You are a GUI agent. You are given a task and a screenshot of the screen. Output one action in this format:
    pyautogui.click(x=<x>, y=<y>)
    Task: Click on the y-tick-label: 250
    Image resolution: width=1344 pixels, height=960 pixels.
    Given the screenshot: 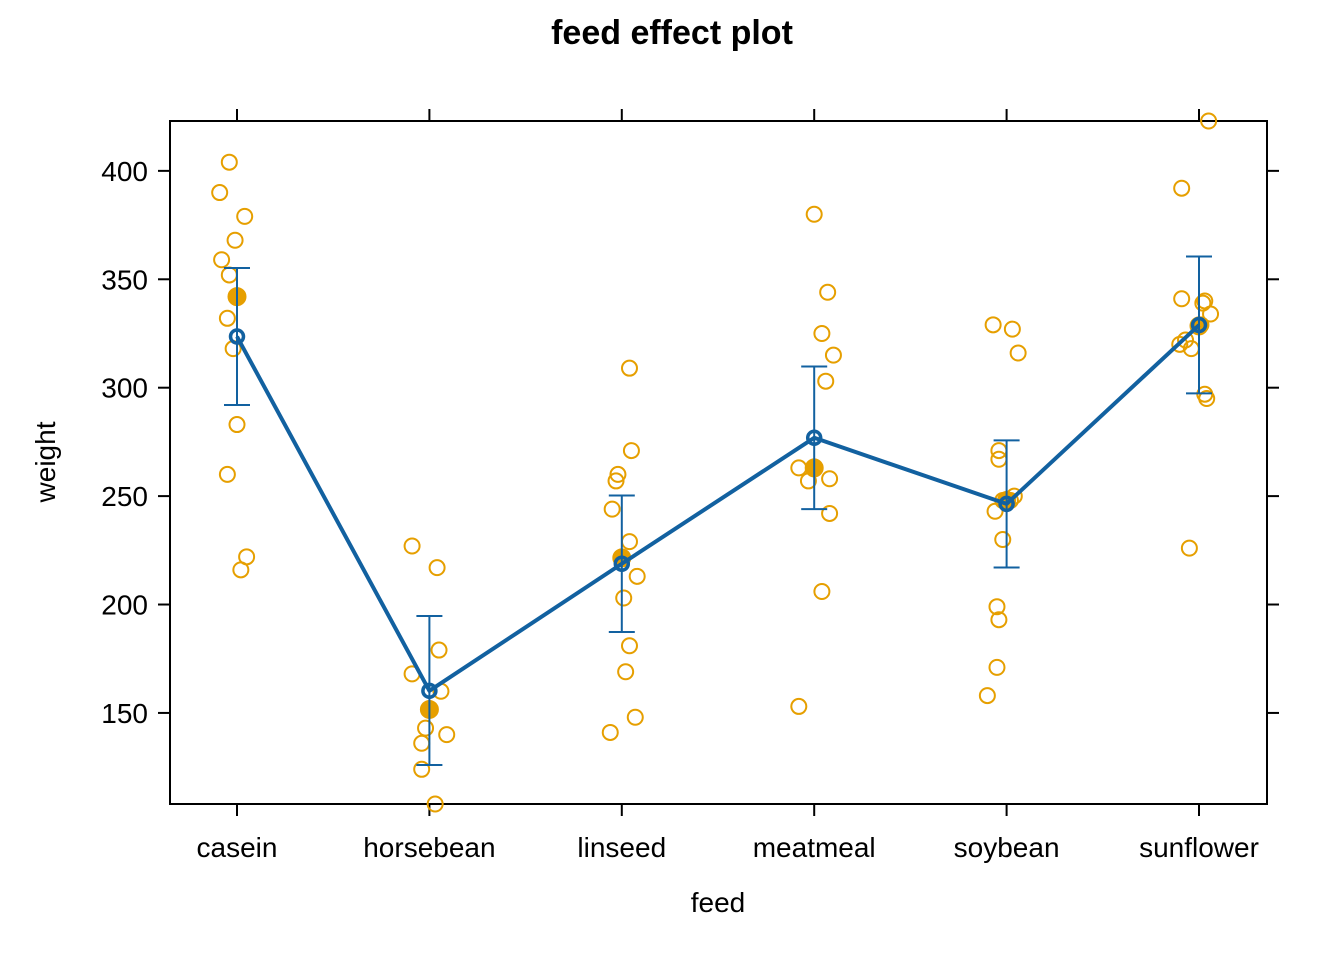 What is the action you would take?
    pyautogui.click(x=124, y=496)
    